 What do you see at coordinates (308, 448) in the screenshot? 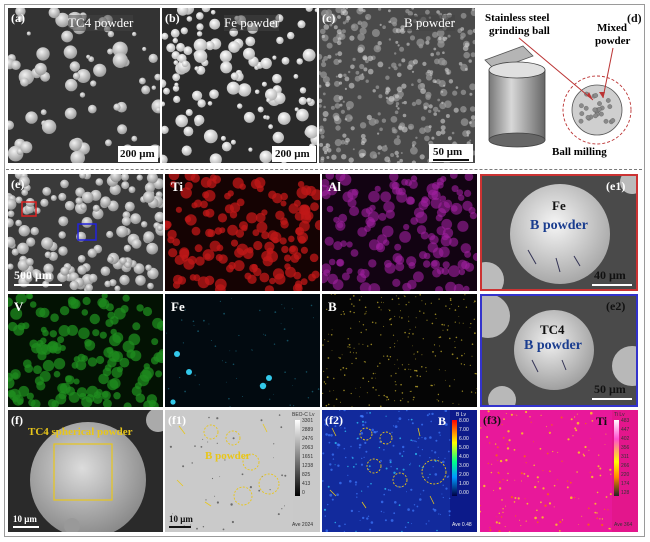
I see `colorbar-tick: 2063` at bounding box center [308, 448].